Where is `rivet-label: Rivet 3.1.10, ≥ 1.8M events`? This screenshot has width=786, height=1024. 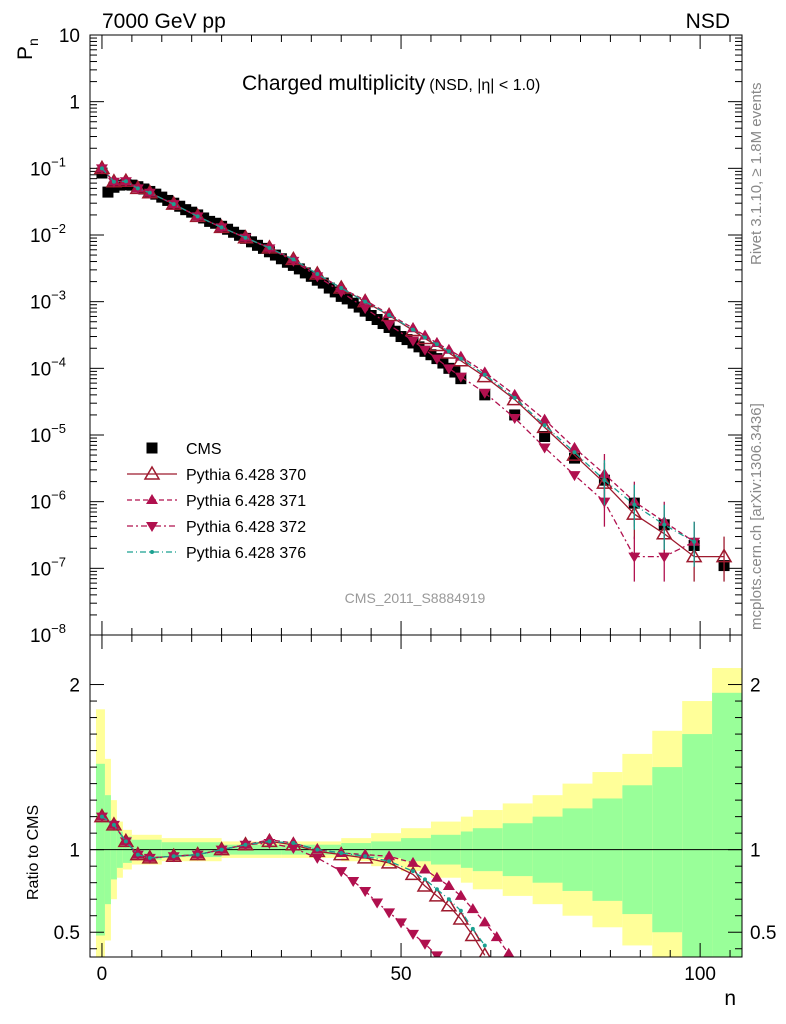 rivet-label: Rivet 3.1.10, ≥ 1.8M events is located at coordinates (756, 174).